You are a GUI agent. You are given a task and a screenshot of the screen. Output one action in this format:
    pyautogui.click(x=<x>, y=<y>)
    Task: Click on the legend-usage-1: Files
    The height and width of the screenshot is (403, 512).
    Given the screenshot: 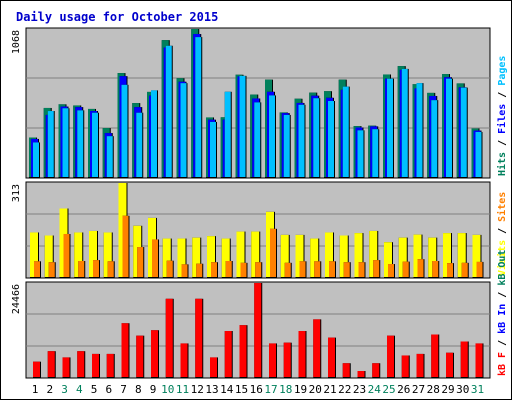 What is the action you would take?
    pyautogui.click(x=502, y=119)
    